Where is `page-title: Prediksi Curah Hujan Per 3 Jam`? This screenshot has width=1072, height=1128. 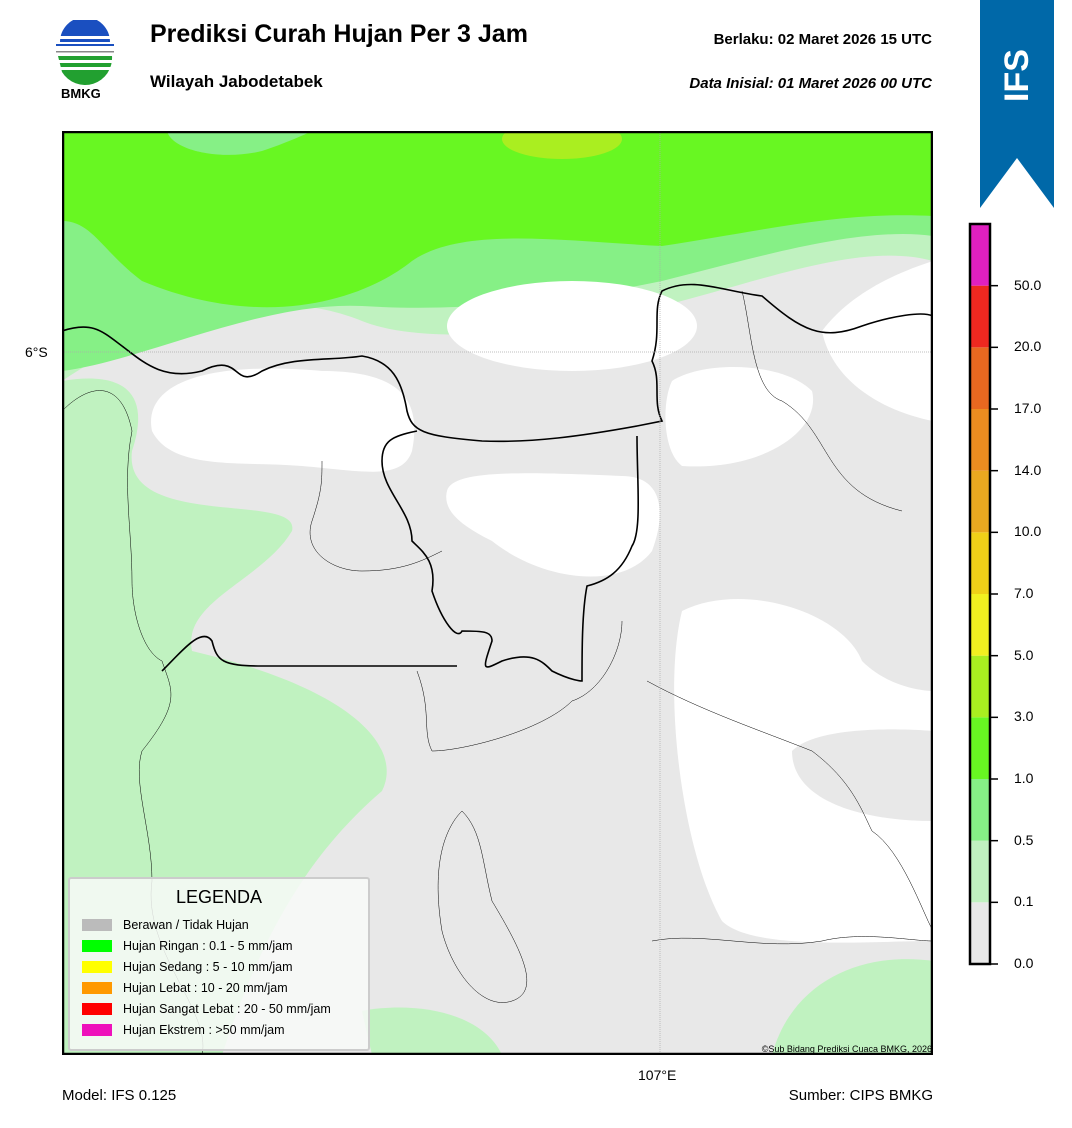
page-title: Prediksi Curah Hujan Per 3 Jam is located at coordinates (339, 34).